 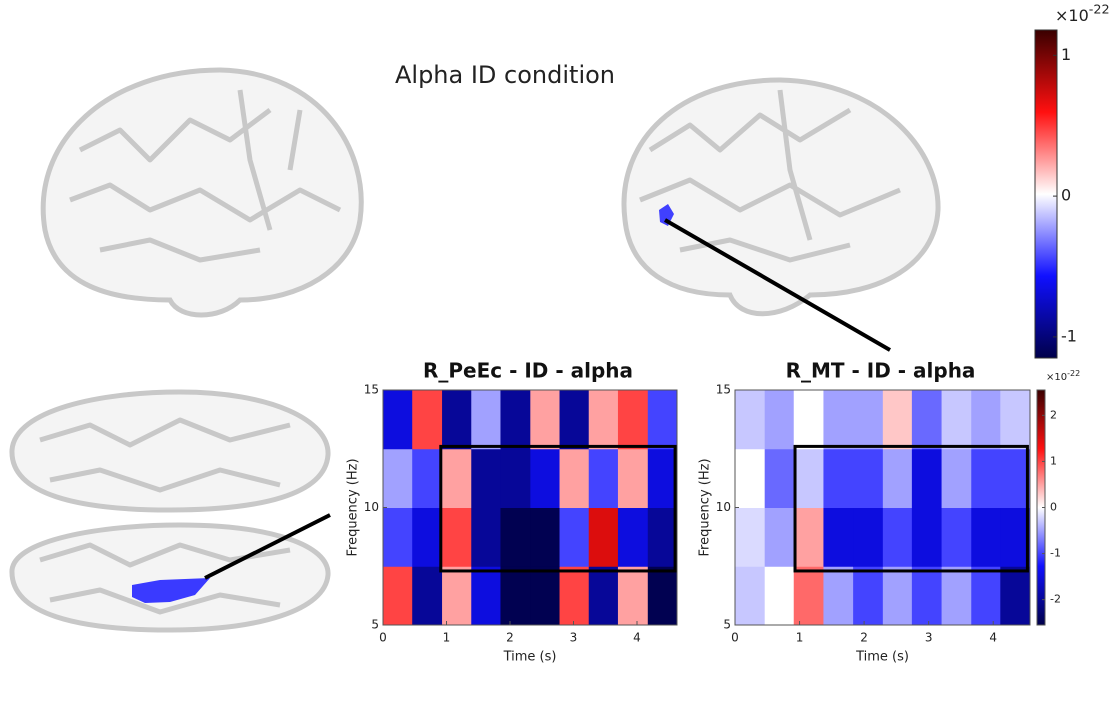 What do you see at coordinates (881, 371) in the screenshot?
I see `plot-title: R_MT - ID - alpha` at bounding box center [881, 371].